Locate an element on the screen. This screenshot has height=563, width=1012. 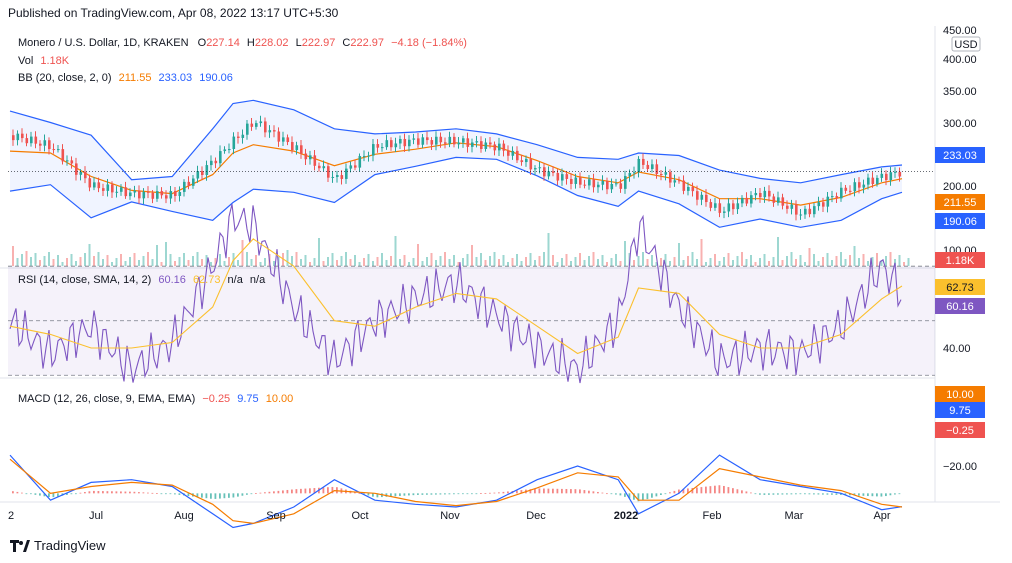
macd-histogram is located at coordinates (456, 493).